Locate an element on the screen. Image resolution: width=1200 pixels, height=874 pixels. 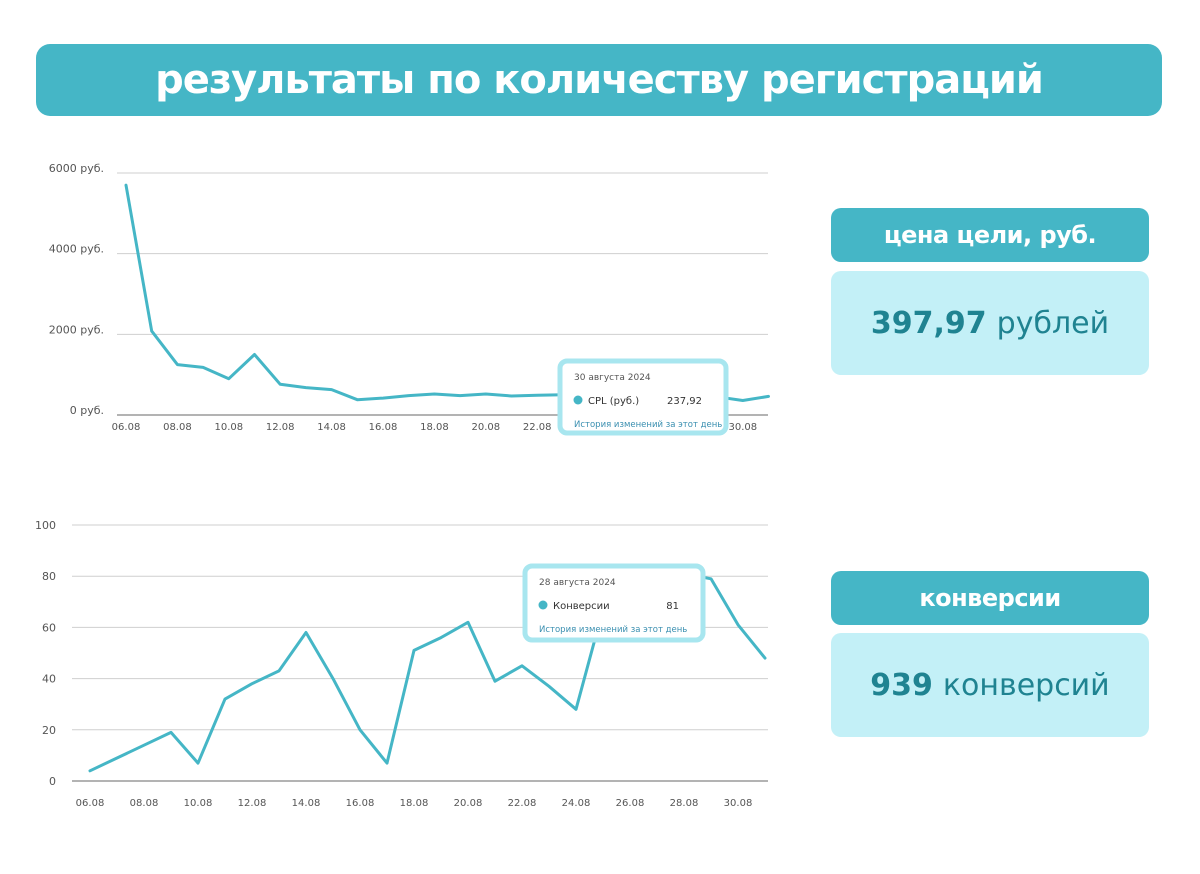
tooltip-series-label: Конверсии is located at coordinates (581, 606).